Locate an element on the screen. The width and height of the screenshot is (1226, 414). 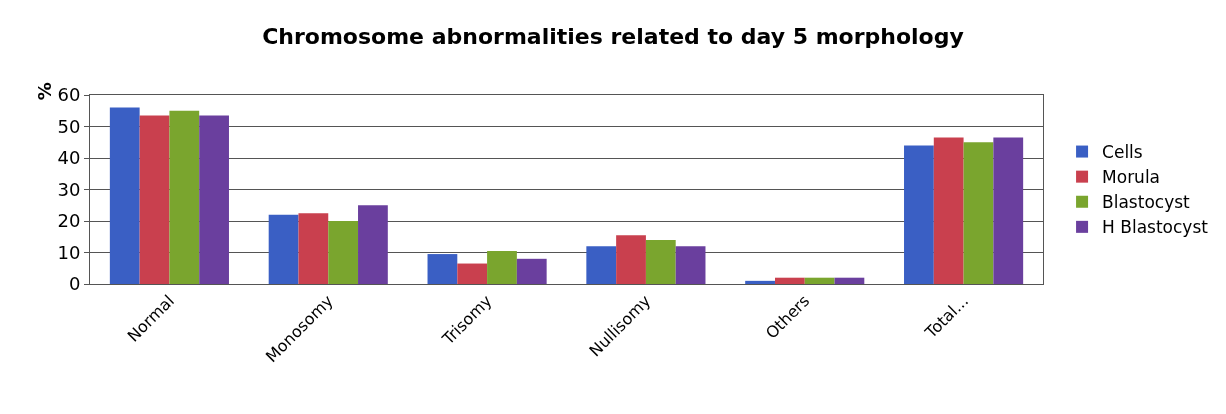
y-tick-label: 40 is located at coordinates (69, 158).